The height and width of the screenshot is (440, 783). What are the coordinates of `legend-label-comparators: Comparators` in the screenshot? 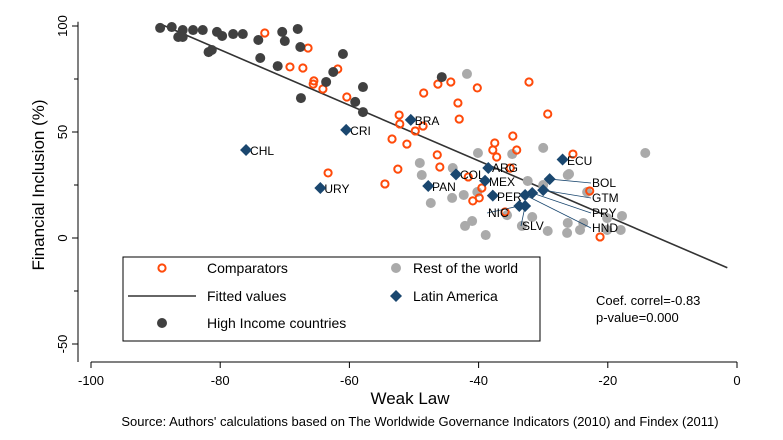 It's located at (247, 268).